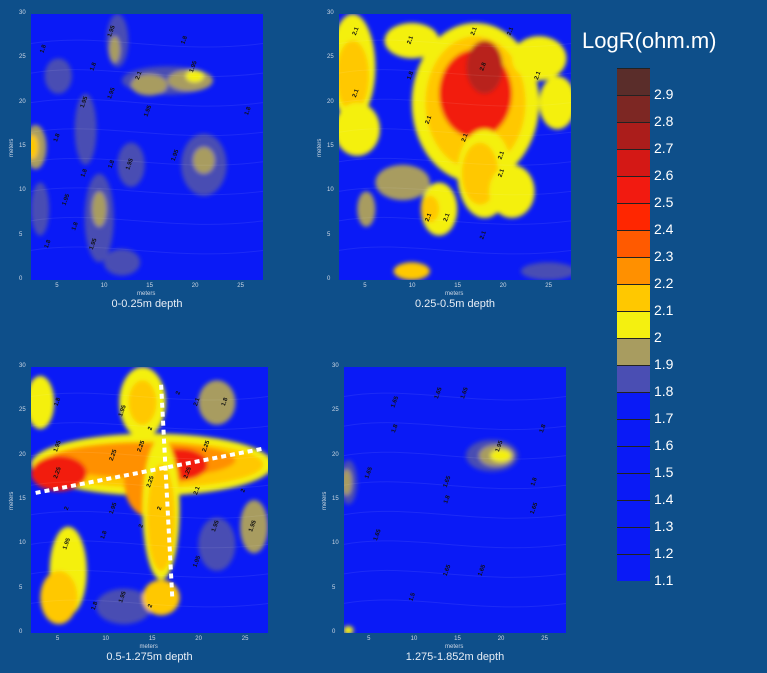 Image resolution: width=767 pixels, height=673 pixels. I want to click on contour-label: 2.25, so click(142, 446).